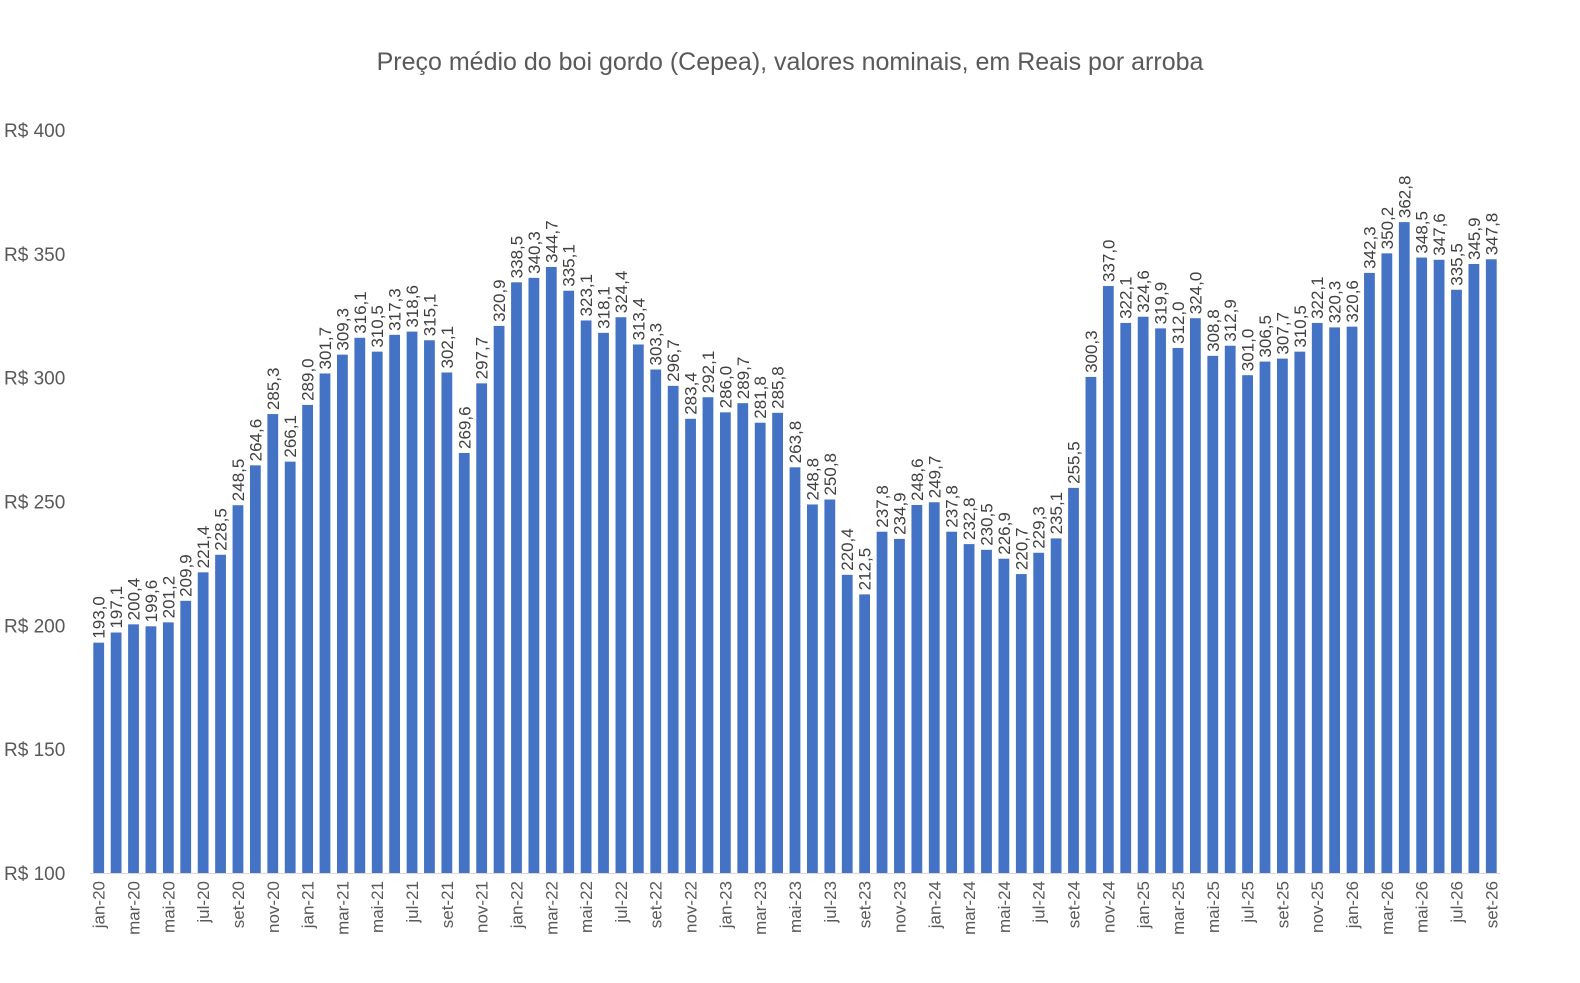 The image size is (1580, 983). What do you see at coordinates (290, 436) in the screenshot?
I see `data-label: 266,1` at bounding box center [290, 436].